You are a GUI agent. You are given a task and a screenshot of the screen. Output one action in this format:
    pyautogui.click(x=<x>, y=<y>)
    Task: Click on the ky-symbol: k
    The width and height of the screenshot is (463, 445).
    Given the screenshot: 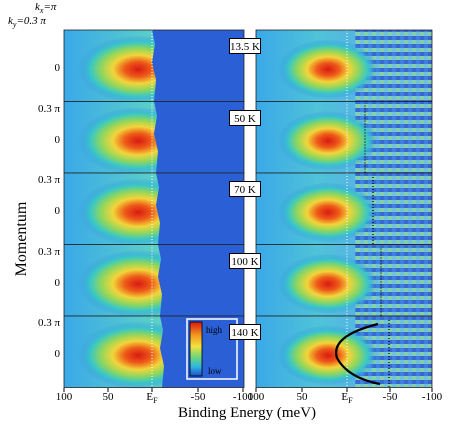 What is the action you would take?
    pyautogui.click(x=10, y=21)
    